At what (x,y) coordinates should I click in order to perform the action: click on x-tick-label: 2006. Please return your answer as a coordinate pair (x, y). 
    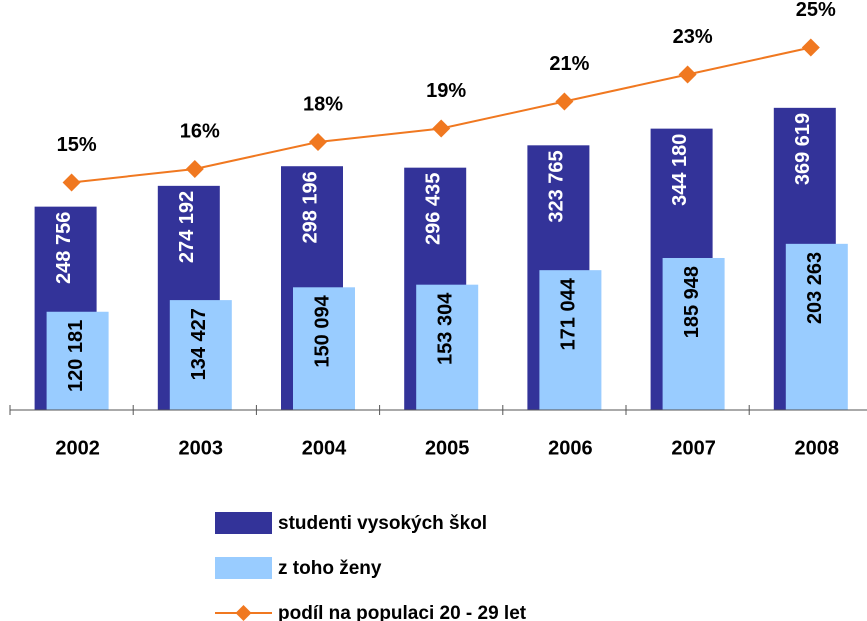
    Looking at the image, I should click on (570, 448).